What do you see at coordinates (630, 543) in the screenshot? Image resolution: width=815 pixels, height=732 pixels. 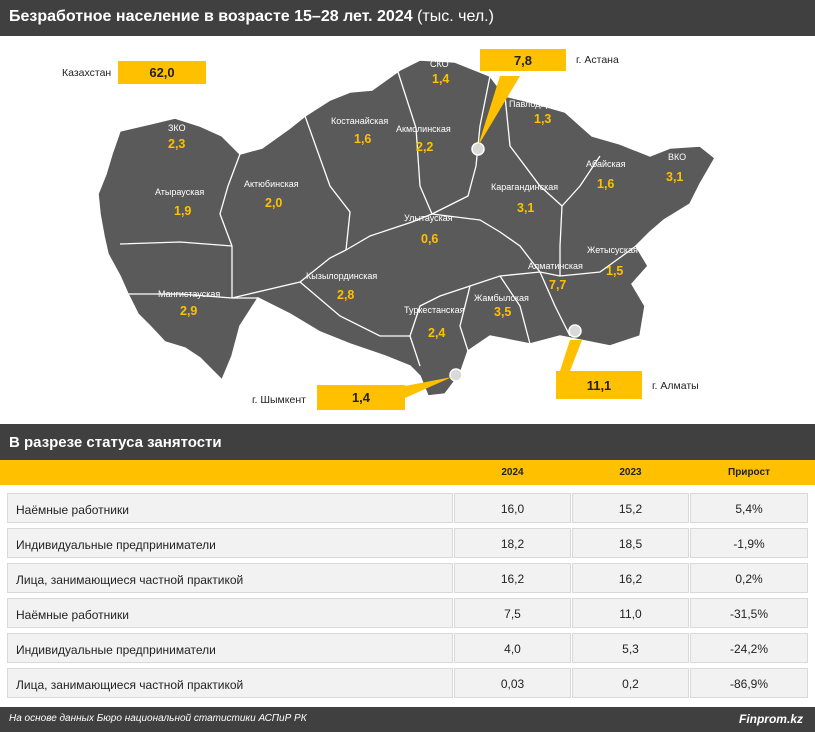 I see `value-2023: 18,5` at bounding box center [630, 543].